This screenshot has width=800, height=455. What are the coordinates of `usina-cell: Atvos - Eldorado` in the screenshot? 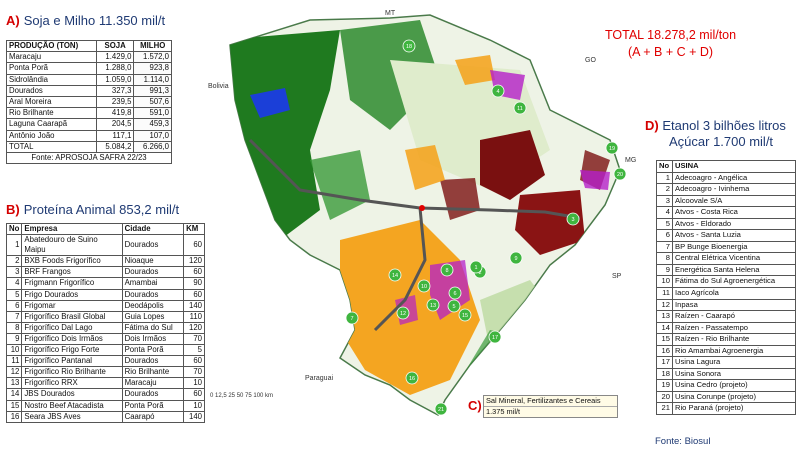 It's located at (734, 224).